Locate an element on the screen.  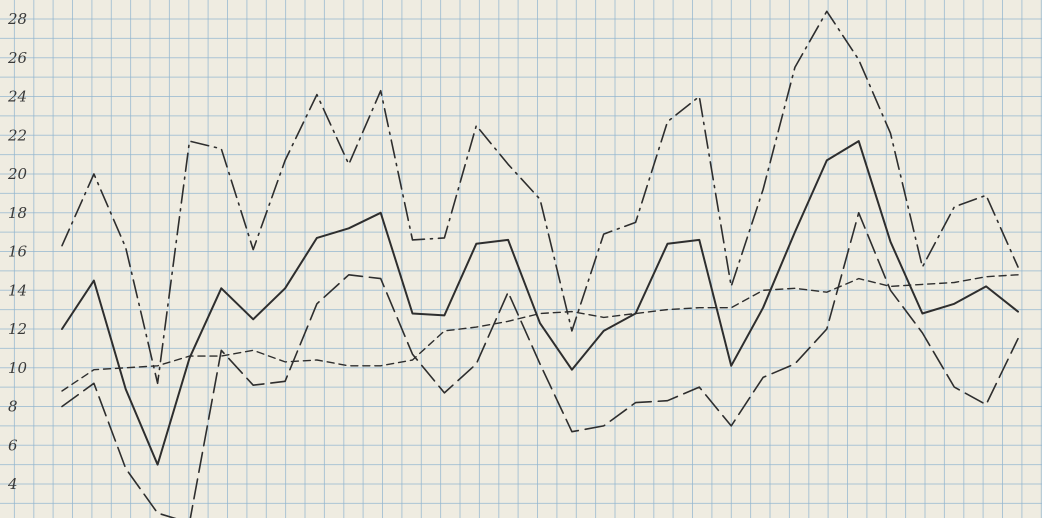
y-tick-label: 20 is located at coordinates (17, 174).